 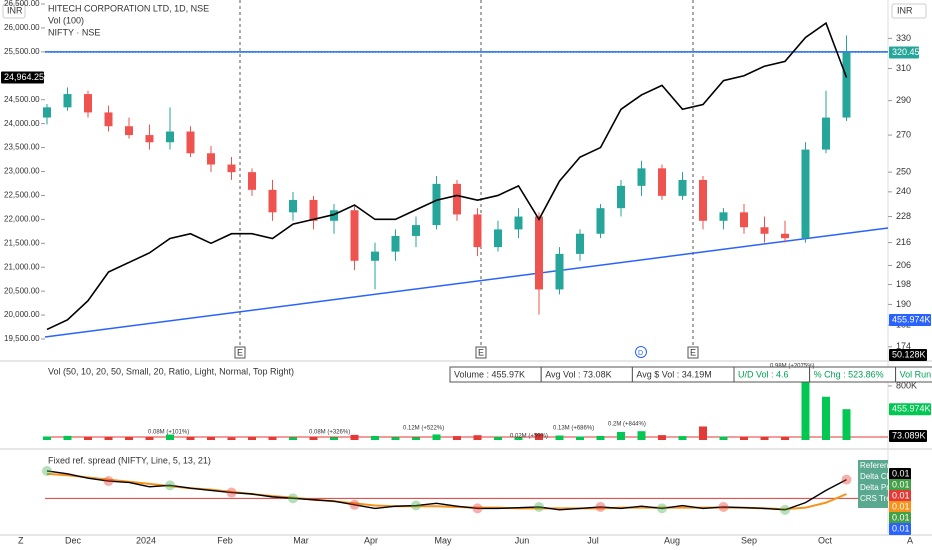 What do you see at coordinates (909, 435) in the screenshot?
I see `price-tag-label: 73.089K` at bounding box center [909, 435].